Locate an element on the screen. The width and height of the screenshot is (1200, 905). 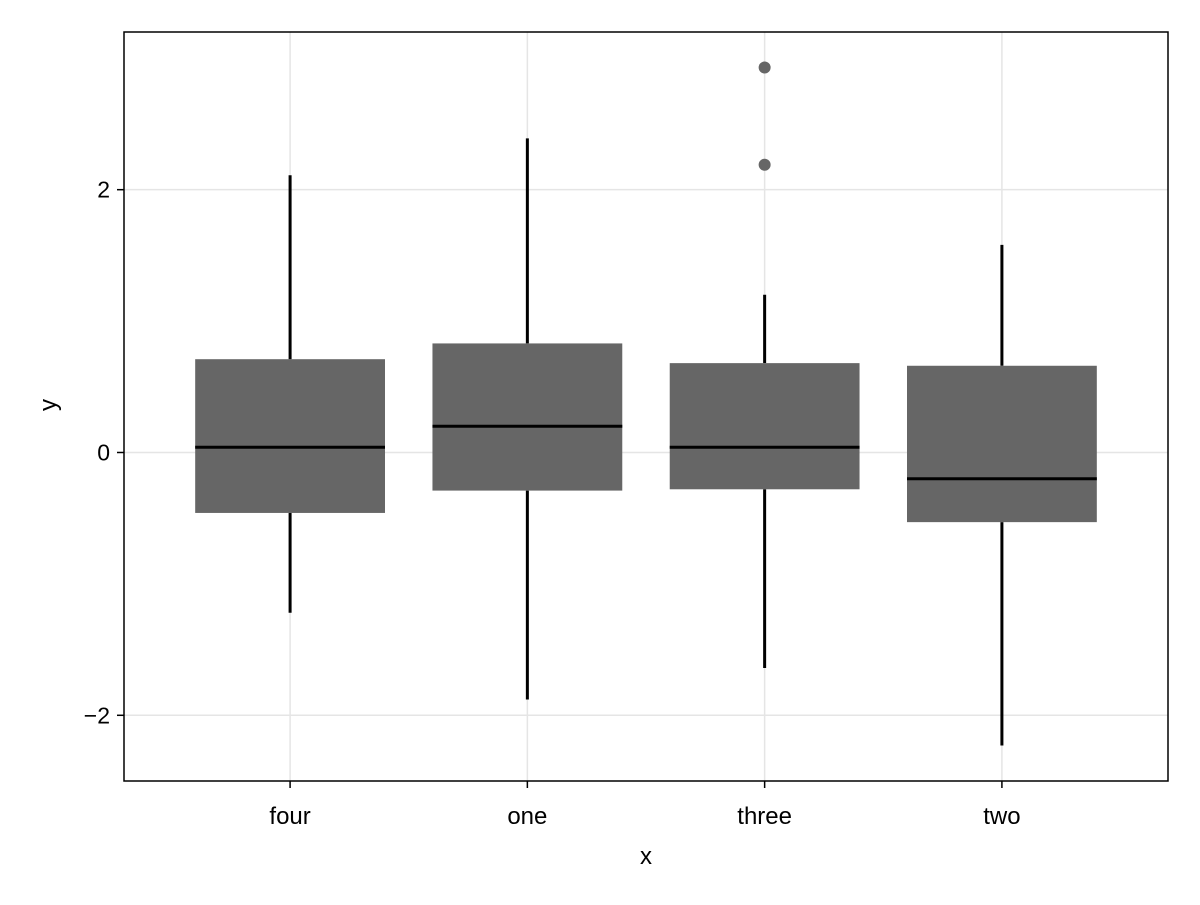
box-three is located at coordinates (764, 364).